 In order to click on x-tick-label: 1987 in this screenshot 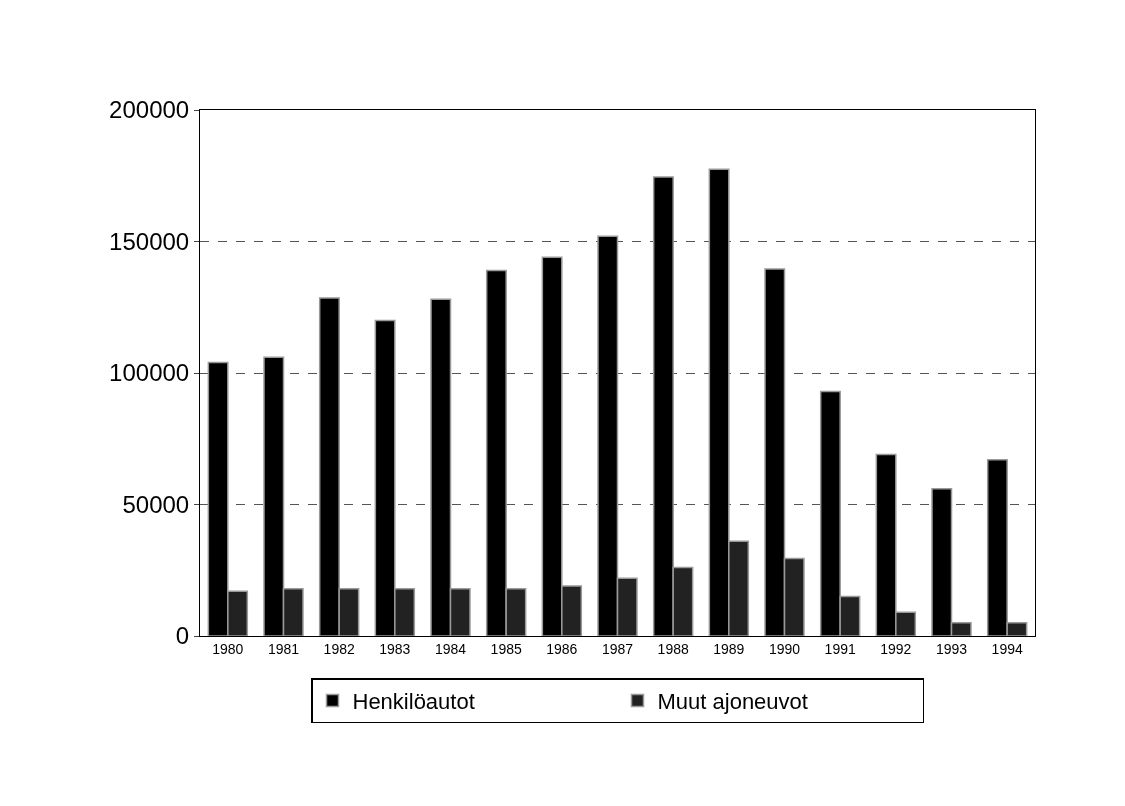, I will do `click(617, 648)`.